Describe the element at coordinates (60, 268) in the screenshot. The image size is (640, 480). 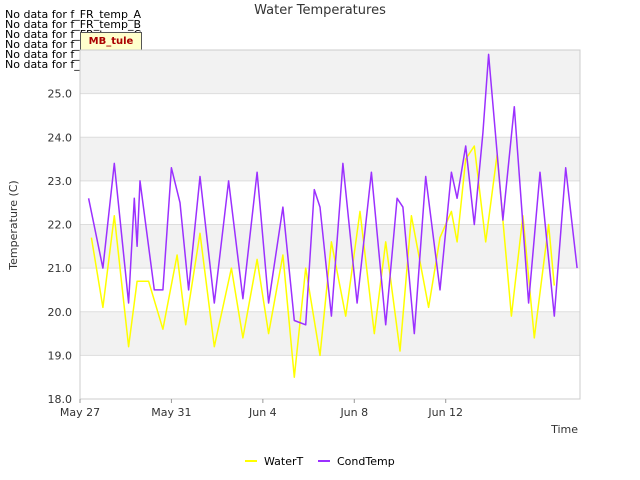
I see `y-tick-label: 21.0` at that location.